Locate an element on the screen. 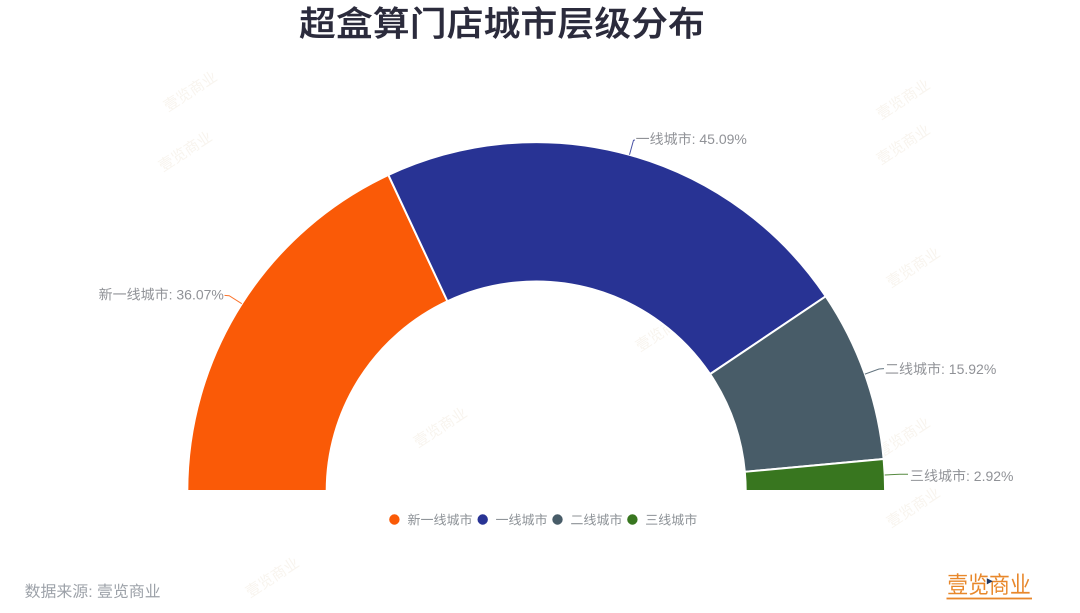 The image size is (1080, 613). svg-text:: 45.09%: : 45.09% is located at coordinates (719, 139).